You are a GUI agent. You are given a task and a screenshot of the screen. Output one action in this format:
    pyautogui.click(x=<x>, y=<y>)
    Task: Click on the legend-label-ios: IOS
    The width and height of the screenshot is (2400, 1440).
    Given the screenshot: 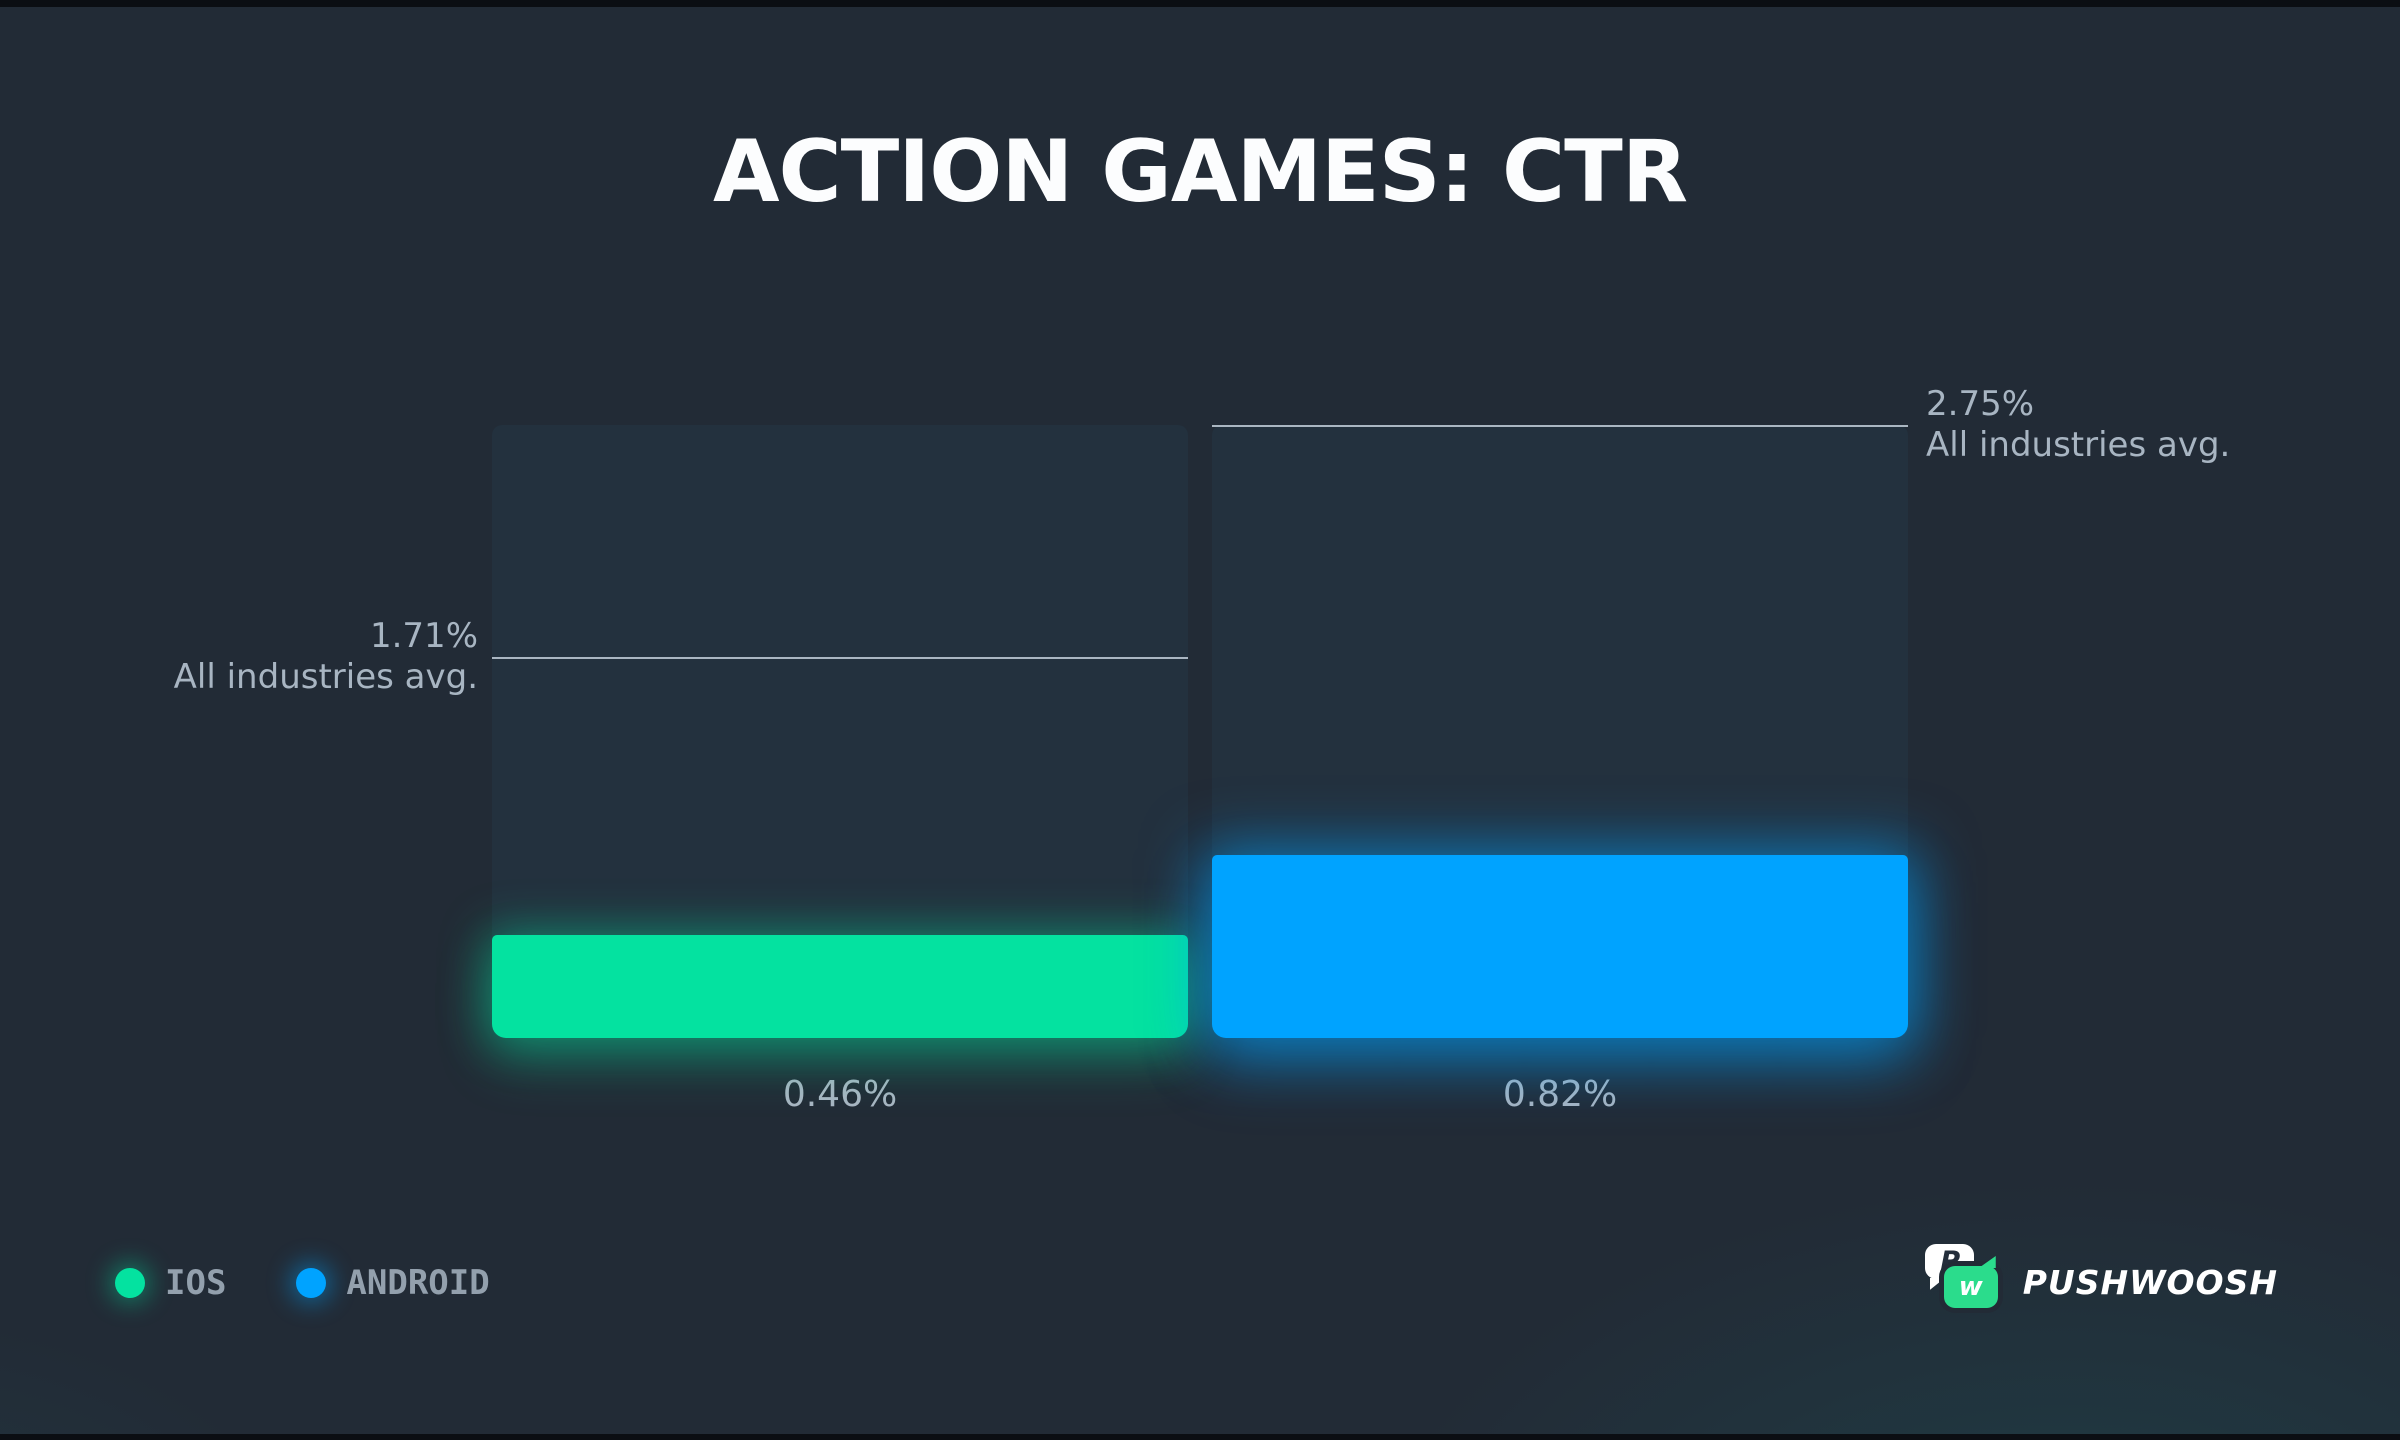 What is the action you would take?
    pyautogui.click(x=196, y=1283)
    